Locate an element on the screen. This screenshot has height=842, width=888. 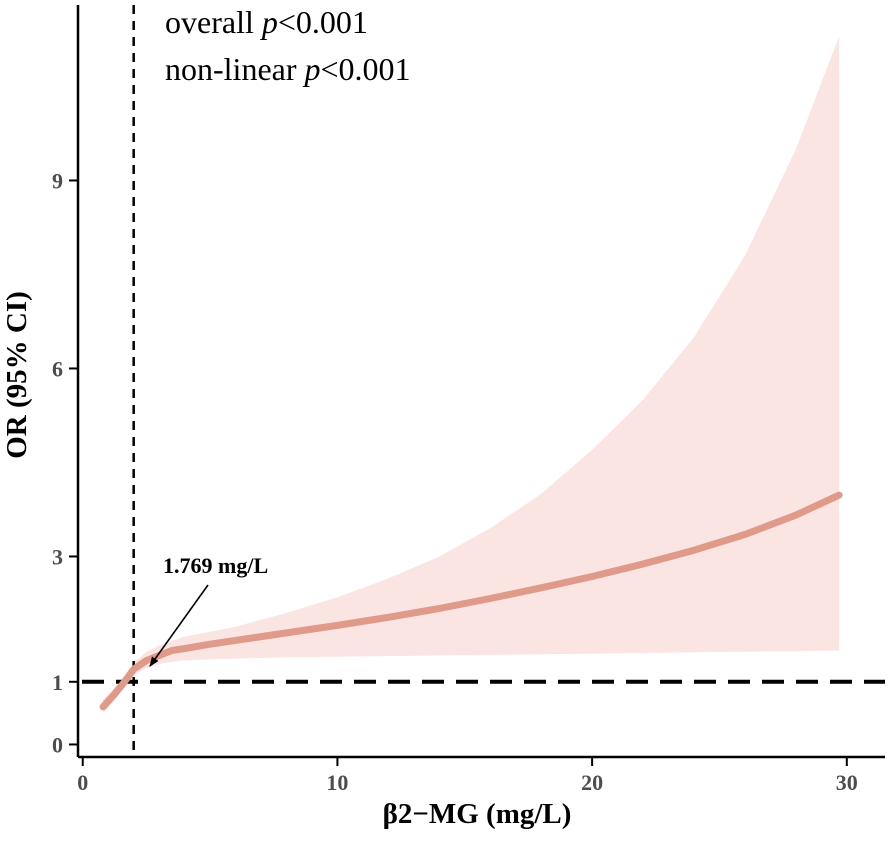
x-tick-label: 20 is located at coordinates (592, 782).